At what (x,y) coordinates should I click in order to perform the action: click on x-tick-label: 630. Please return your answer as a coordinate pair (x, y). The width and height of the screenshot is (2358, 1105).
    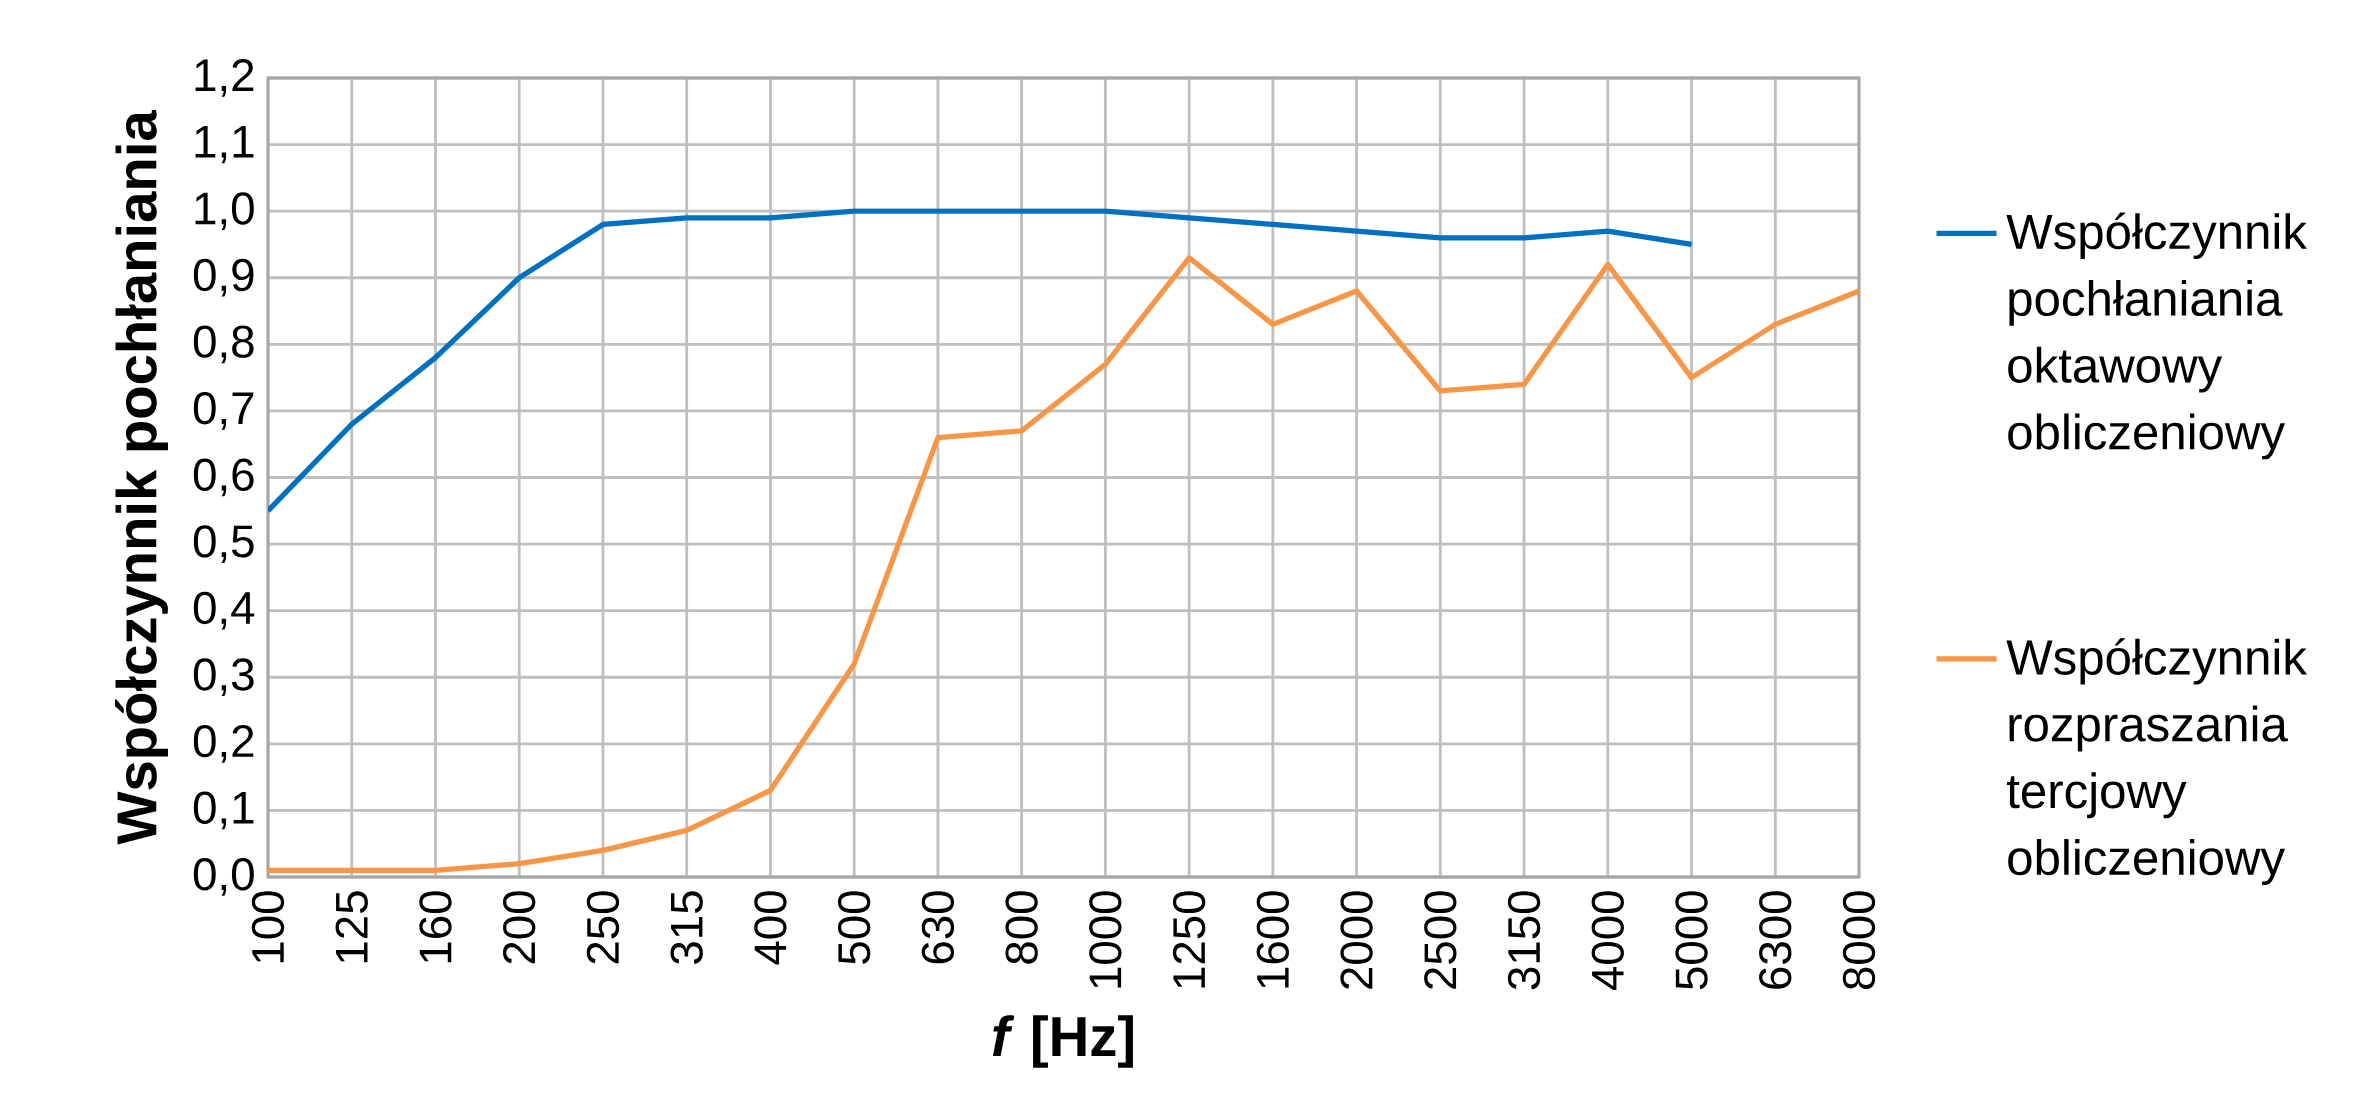
    Looking at the image, I should click on (938, 927).